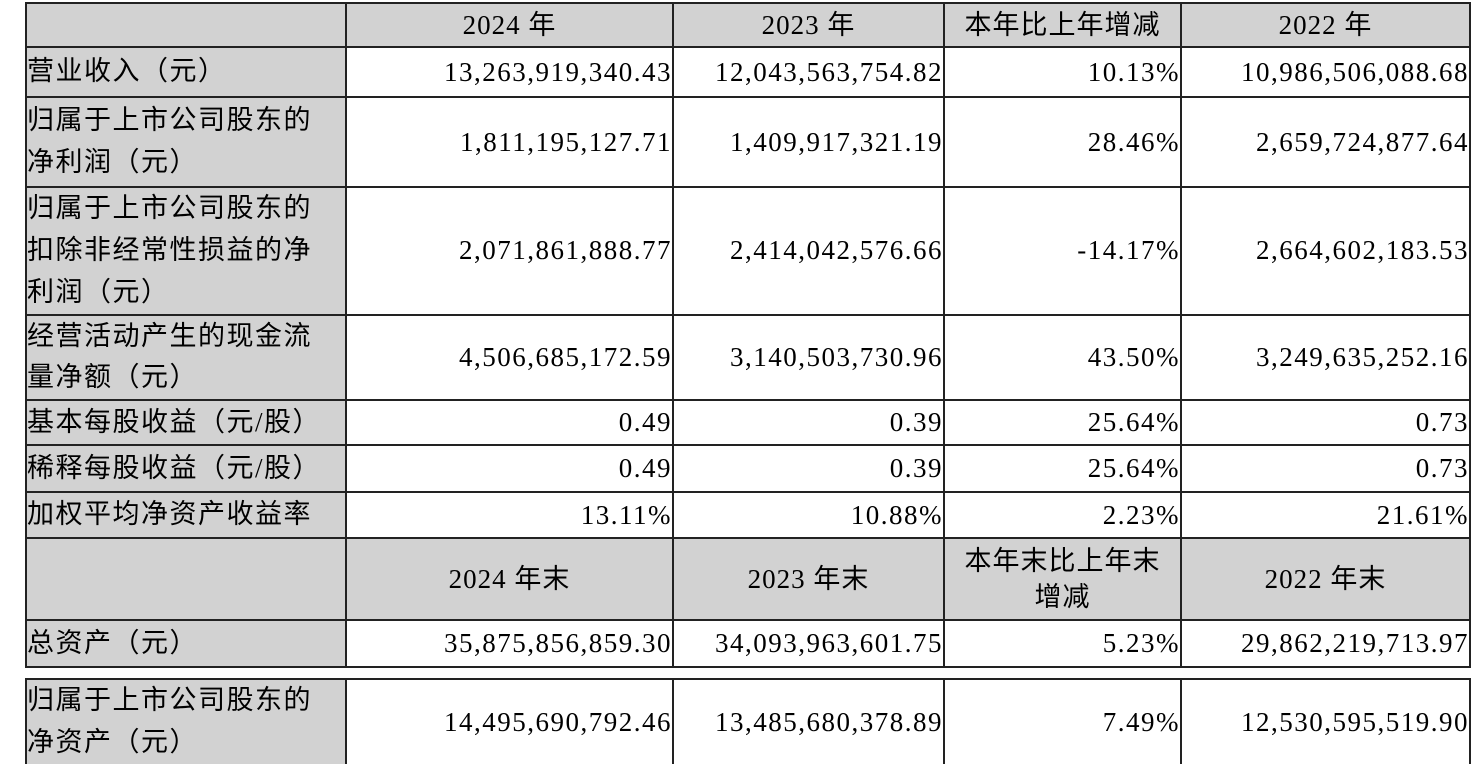  Describe the element at coordinates (1325, 25) in the screenshot. I see `header-2022: 2022 年` at that location.